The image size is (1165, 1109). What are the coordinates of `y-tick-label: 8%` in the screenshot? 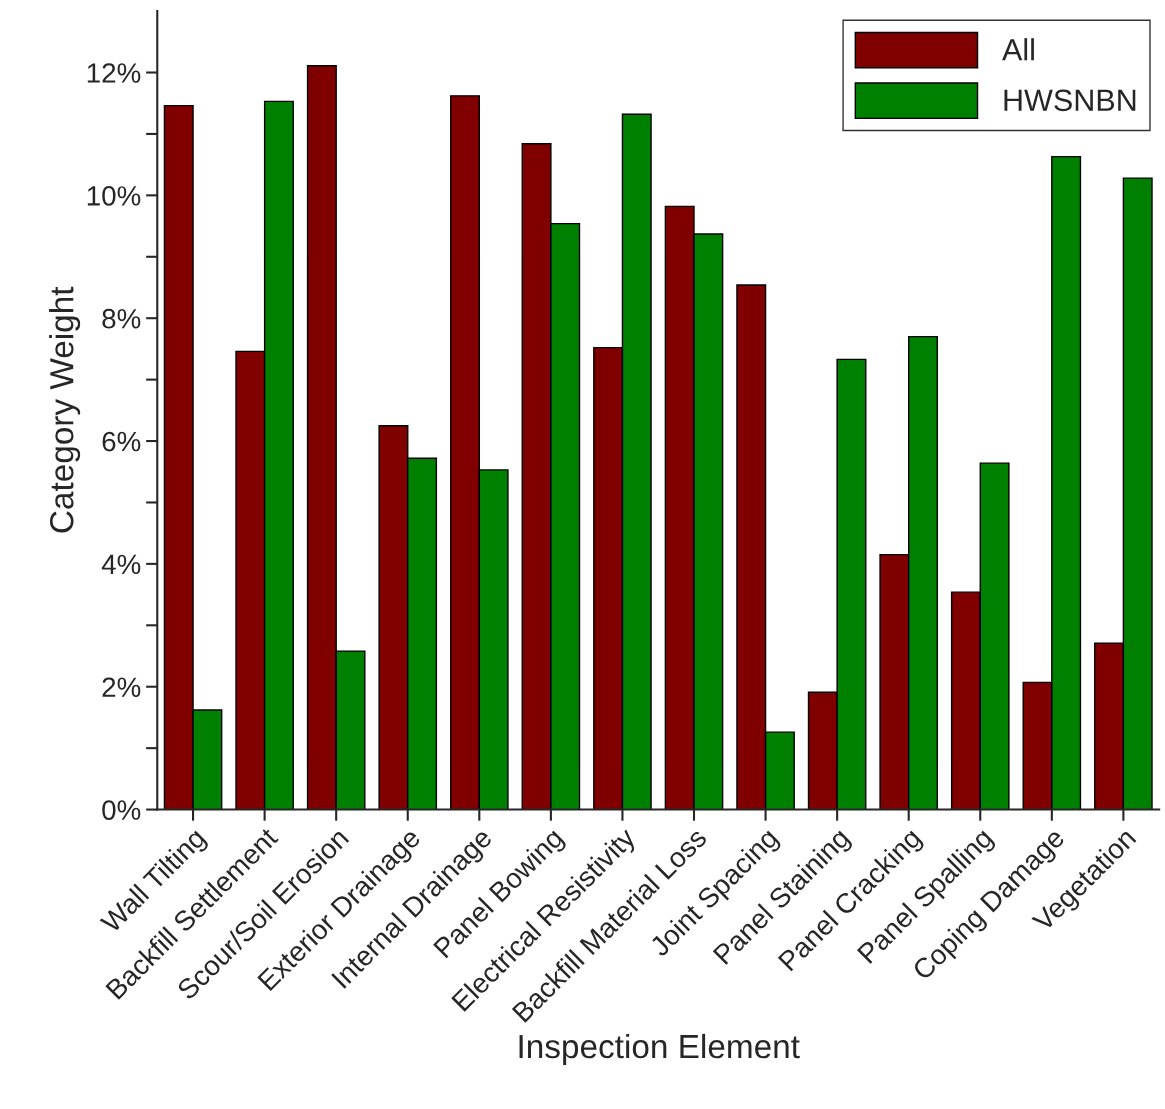 It's located at (121, 318).